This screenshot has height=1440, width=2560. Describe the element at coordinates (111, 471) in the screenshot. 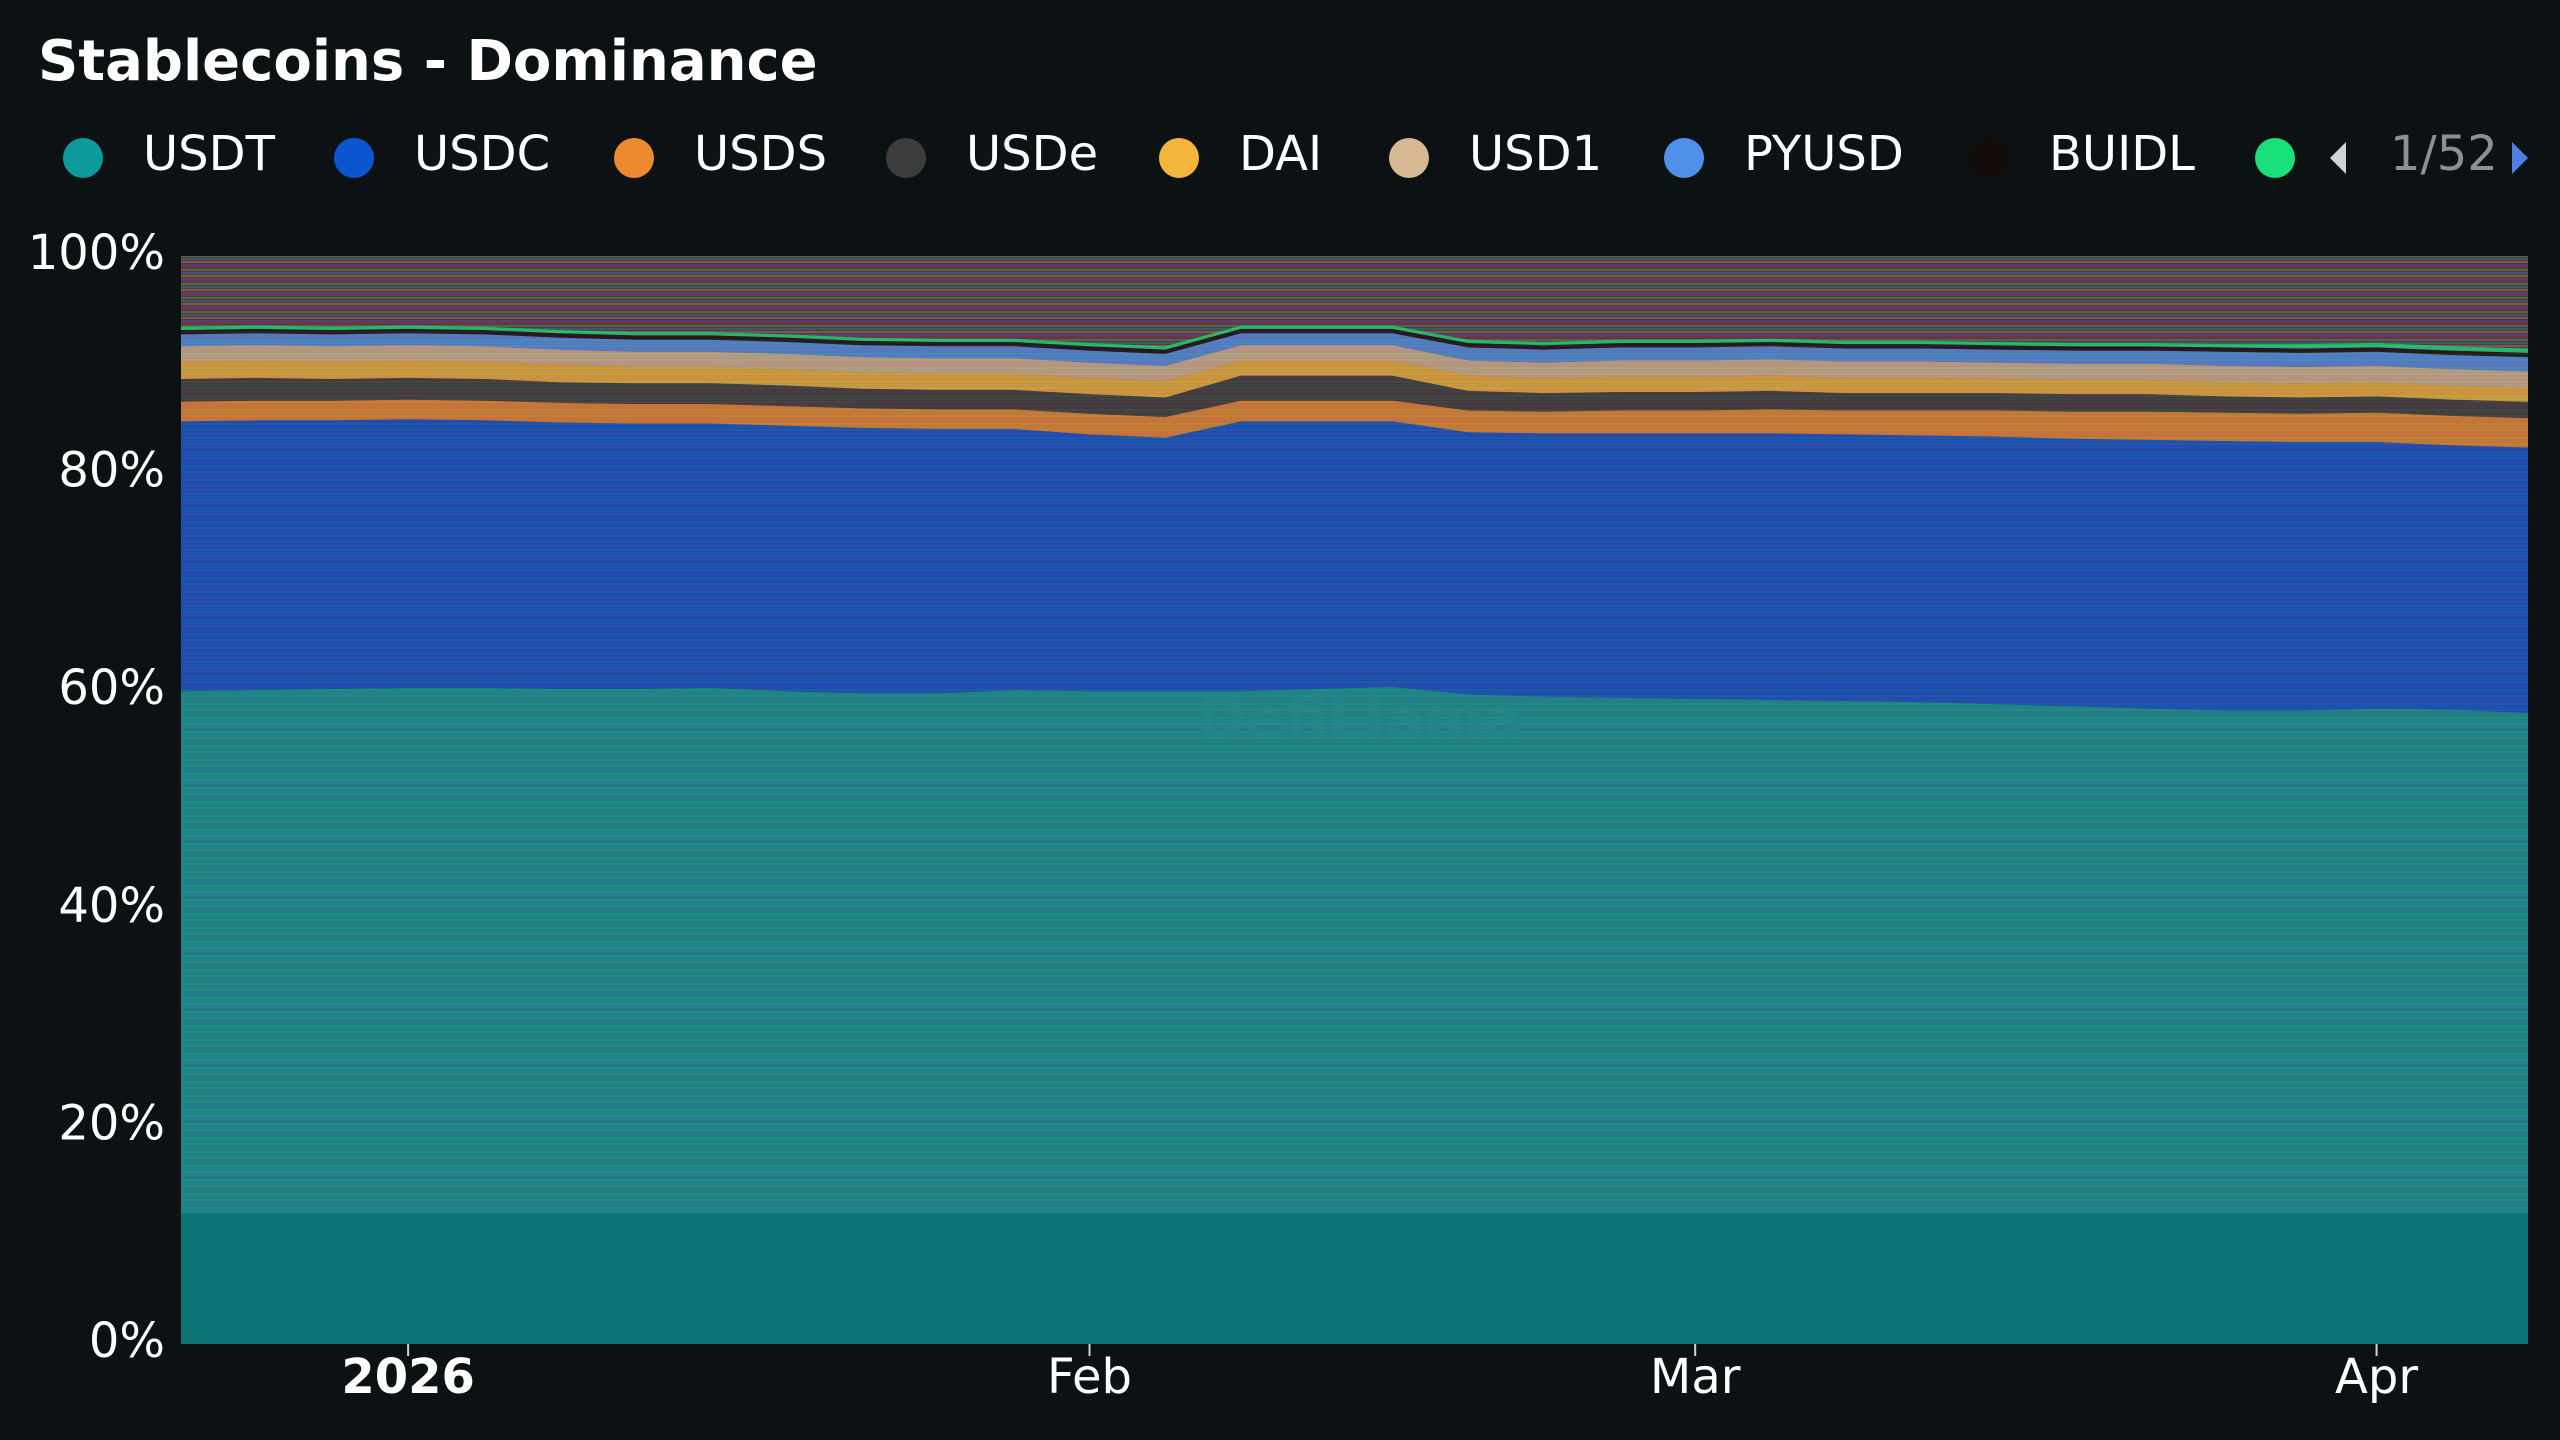

I see `y-tick-label: 80%` at that location.